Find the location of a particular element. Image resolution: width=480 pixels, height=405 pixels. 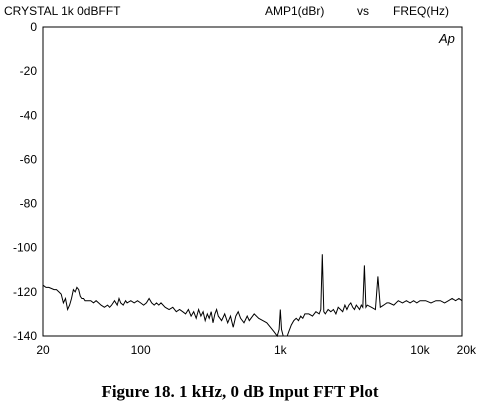

x-tick-label: 20 is located at coordinates (43, 350).